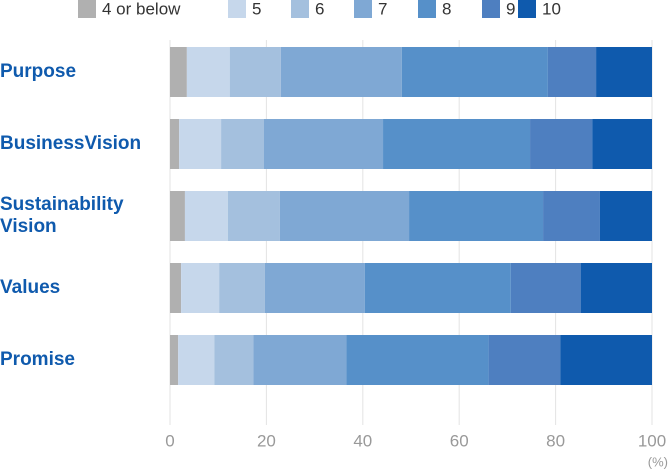  I want to click on x-tick-label: 0, so click(169, 440).